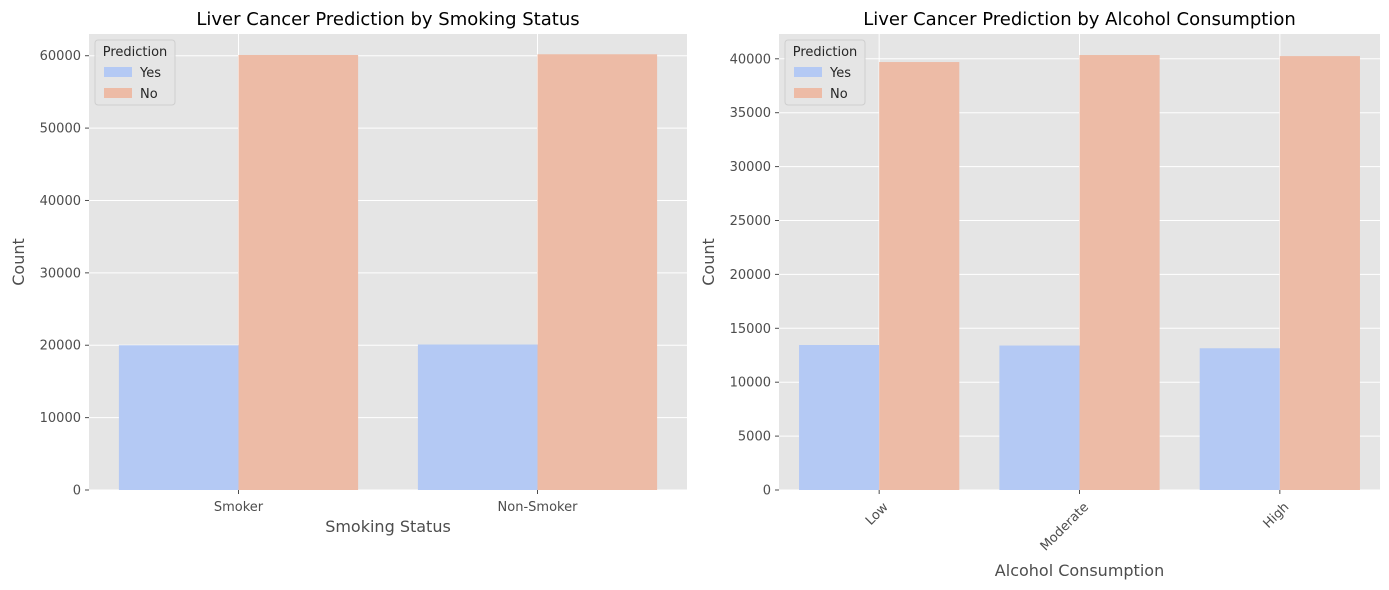  Describe the element at coordinates (538, 507) in the screenshot. I see `x-tick-label: Non-Smoker` at that location.